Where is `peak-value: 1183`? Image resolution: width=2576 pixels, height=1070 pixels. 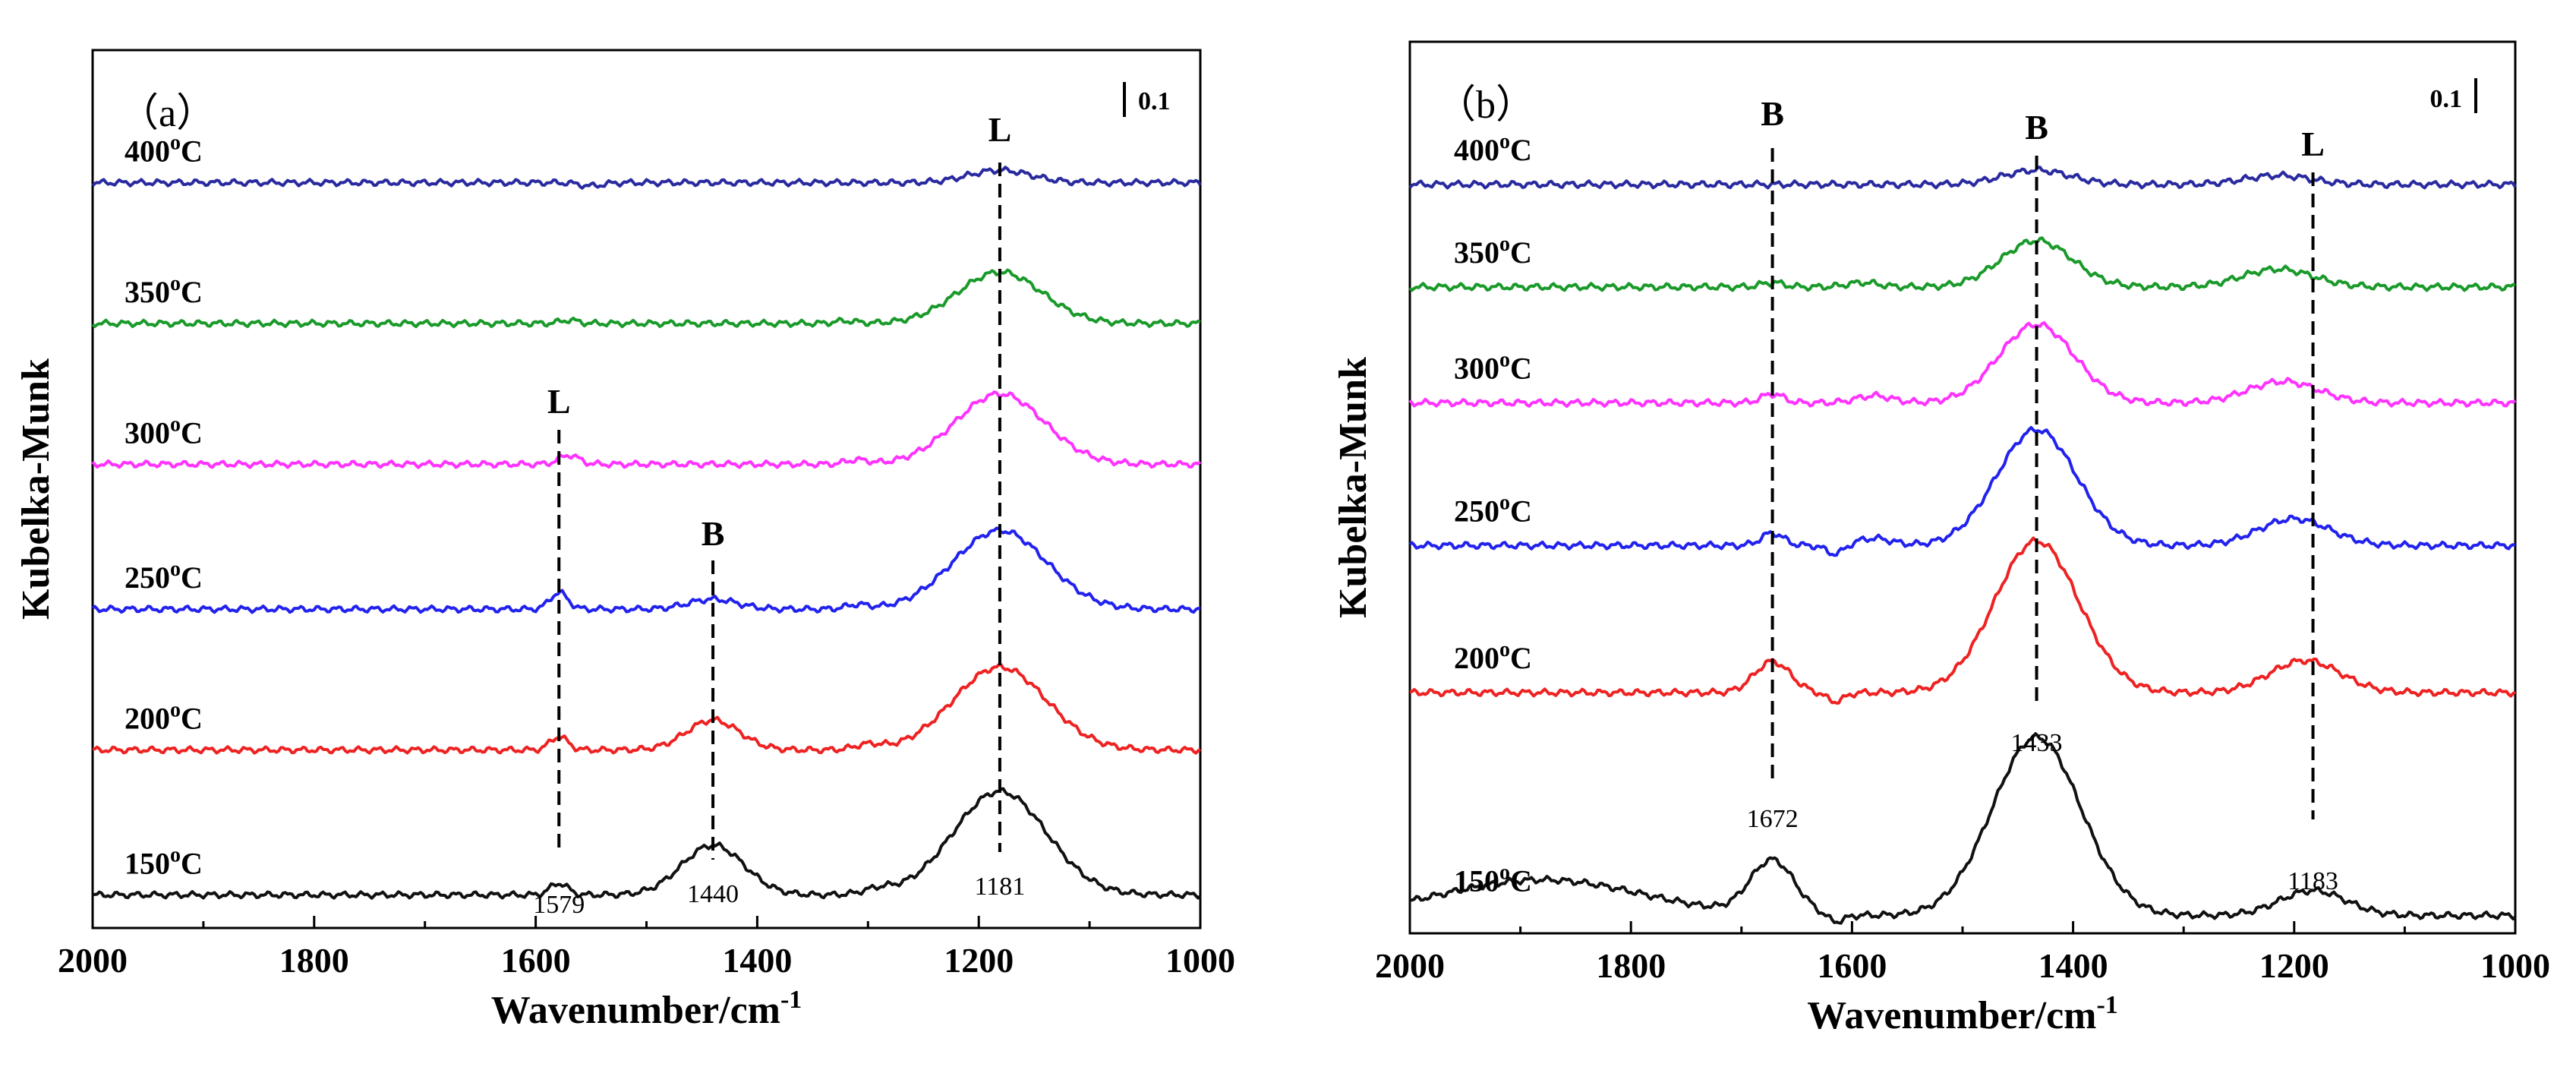
peak-value: 1183 is located at coordinates (2313, 881).